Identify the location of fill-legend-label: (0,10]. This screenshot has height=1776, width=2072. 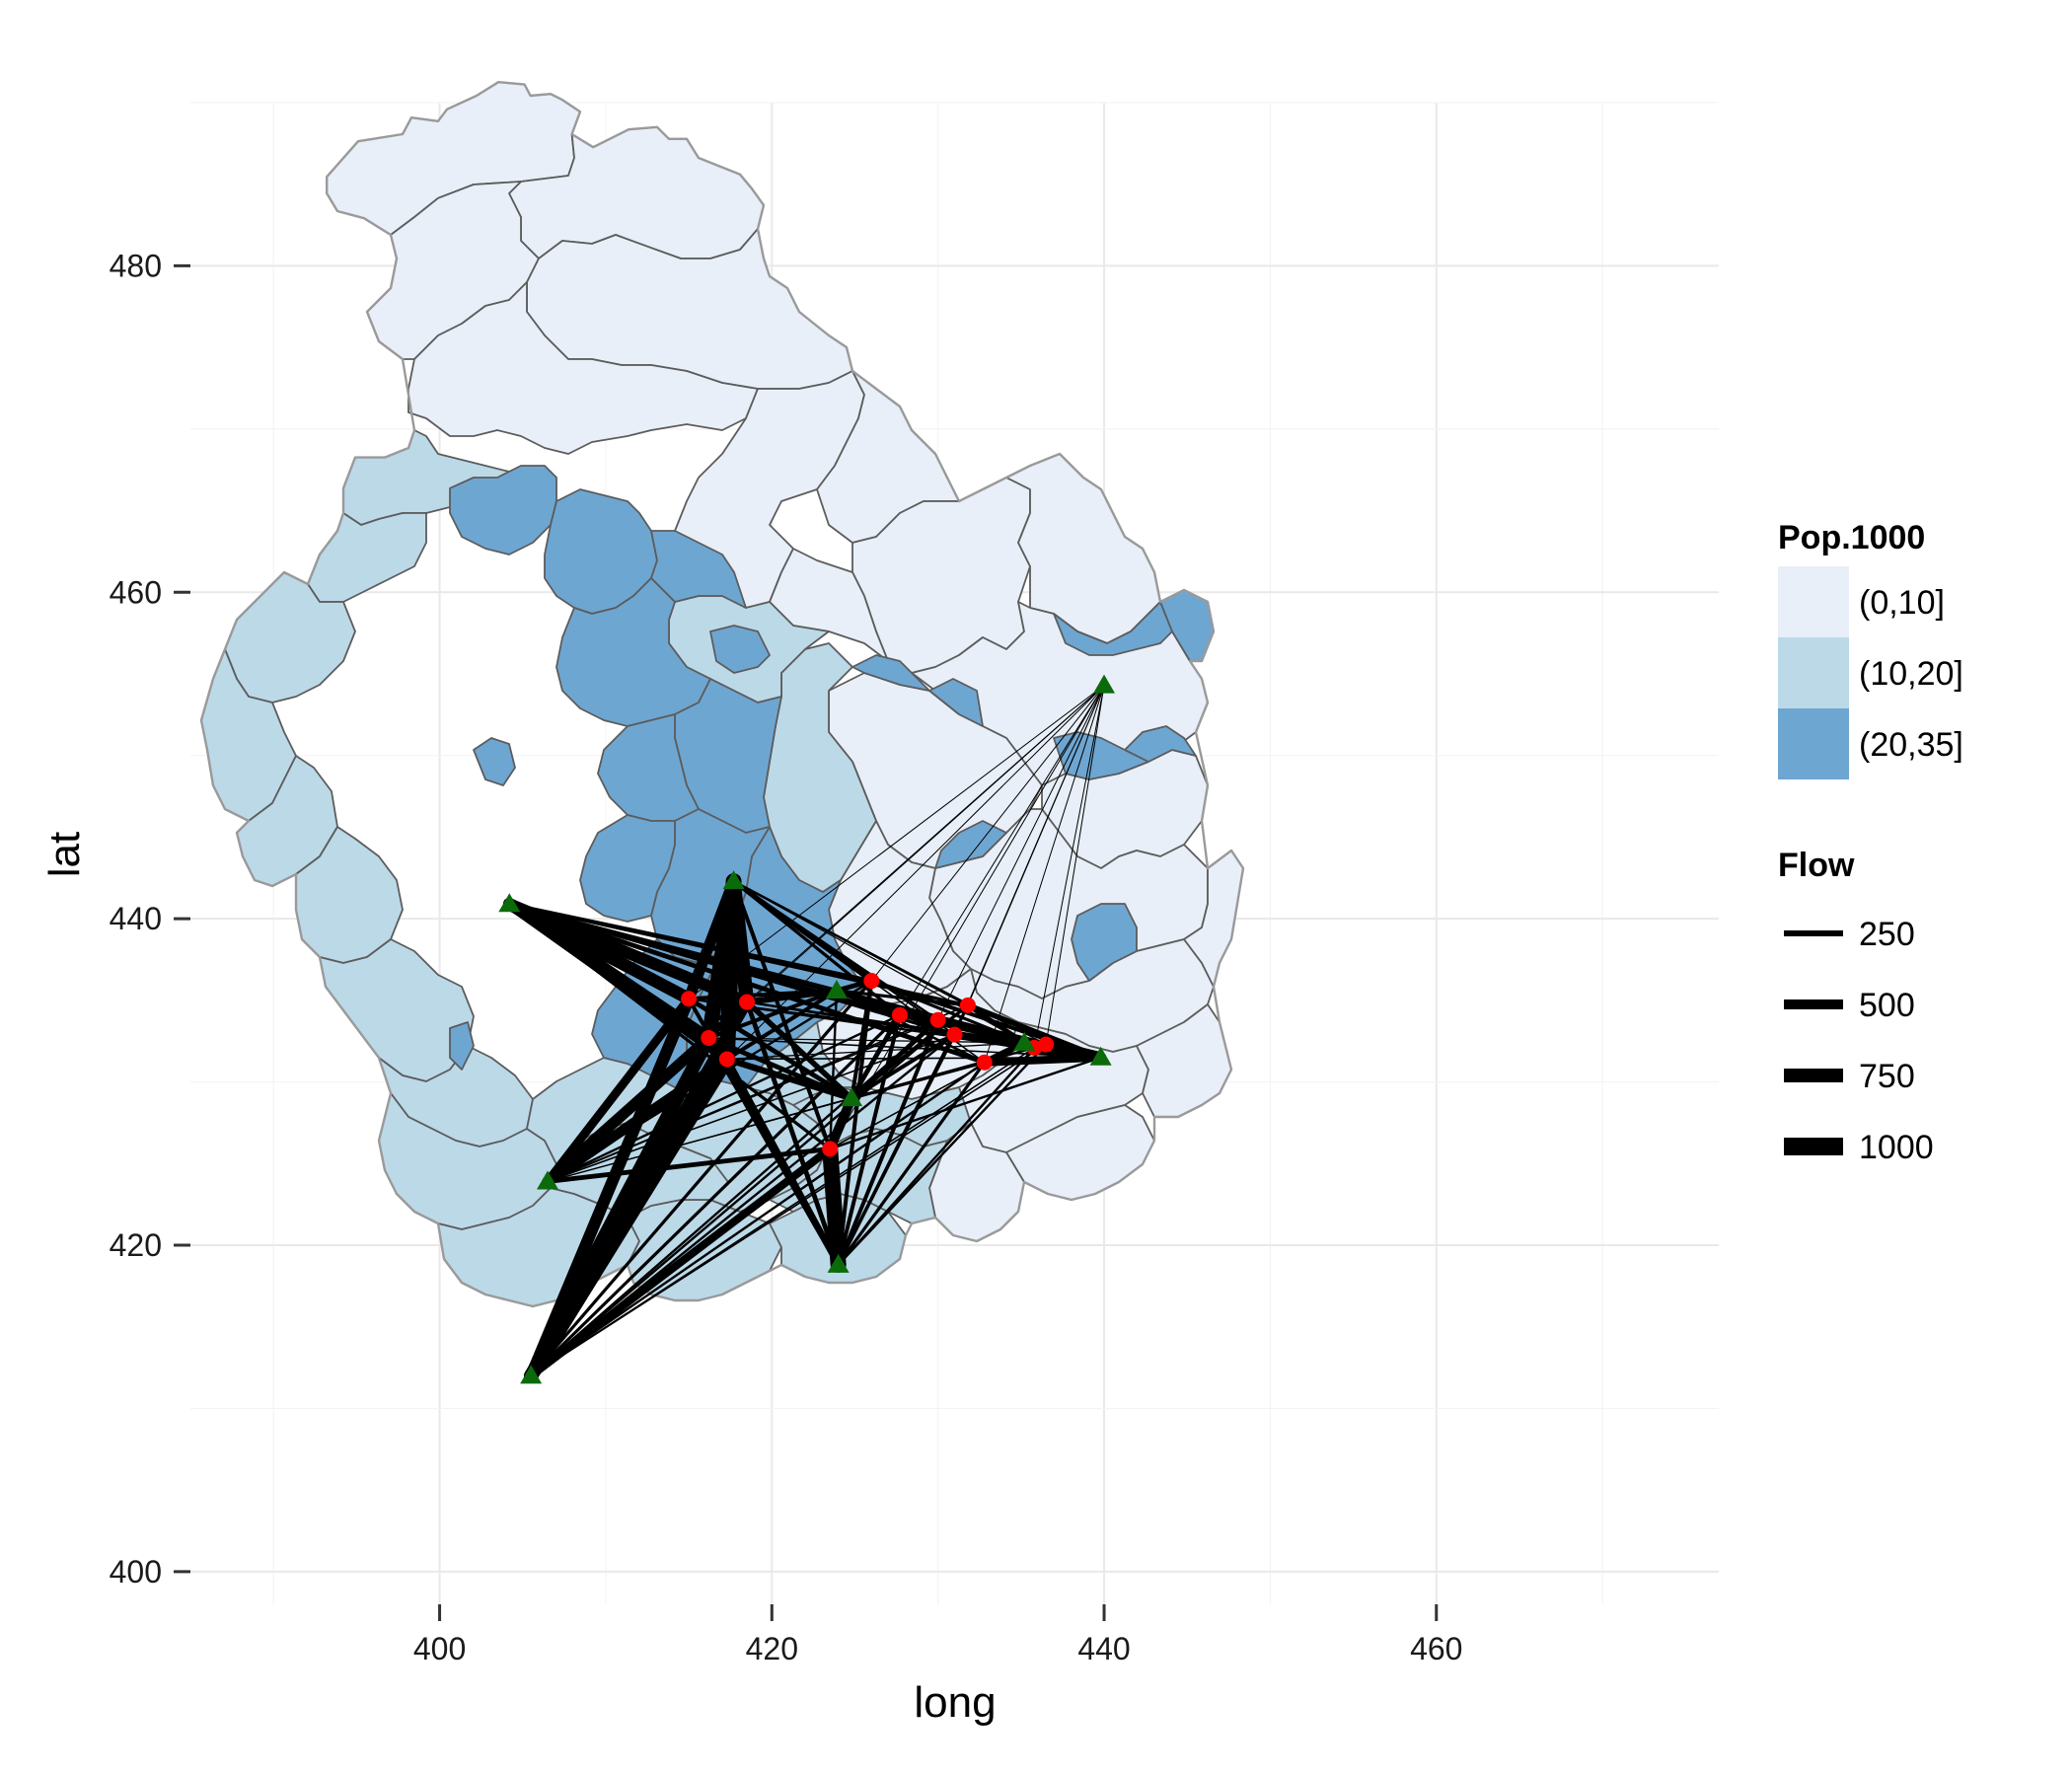
(1902, 603).